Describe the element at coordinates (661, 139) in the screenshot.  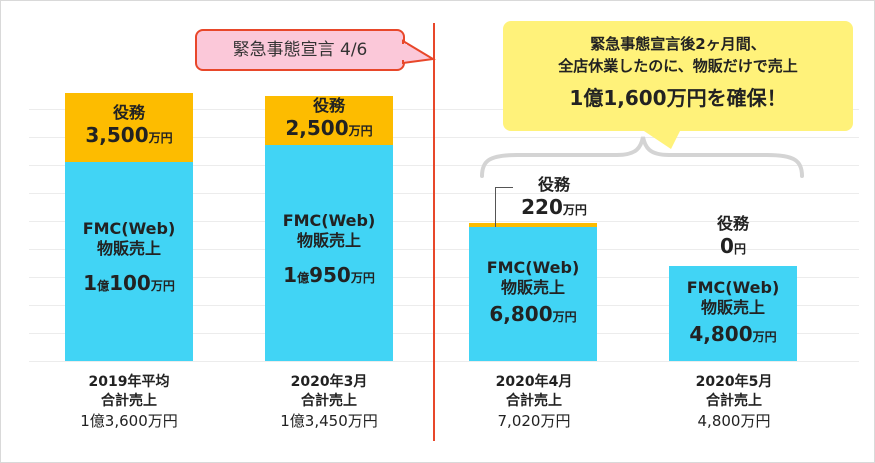
I see `summary-callout-pointer` at that location.